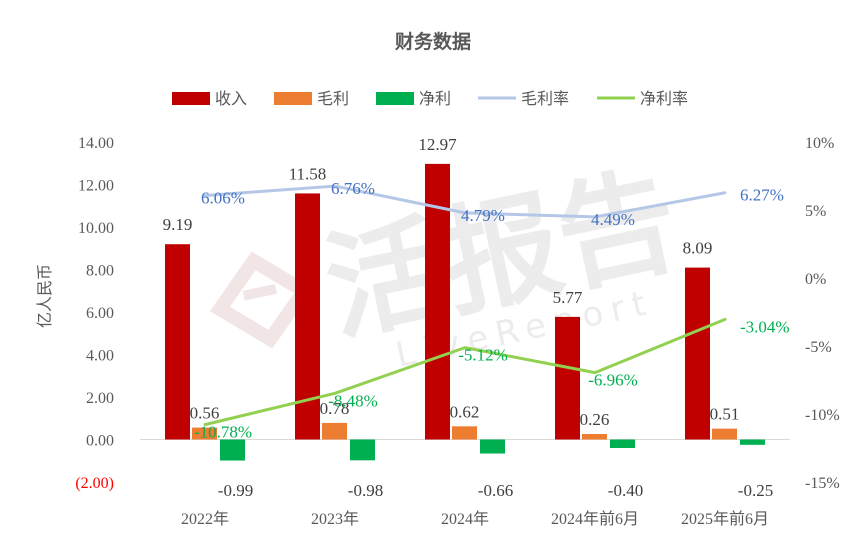 Image resolution: width=867 pixels, height=546 pixels. Describe the element at coordinates (762, 195) in the screenshot. I see `data-label-gross-margin: 6.27%` at that location.